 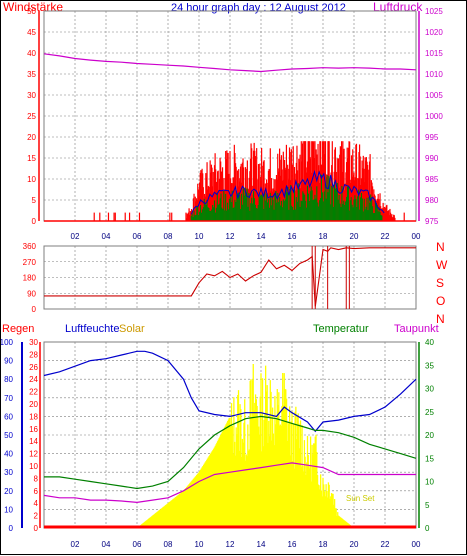 I want to click on dewpoint-line, so click(x=229, y=483).